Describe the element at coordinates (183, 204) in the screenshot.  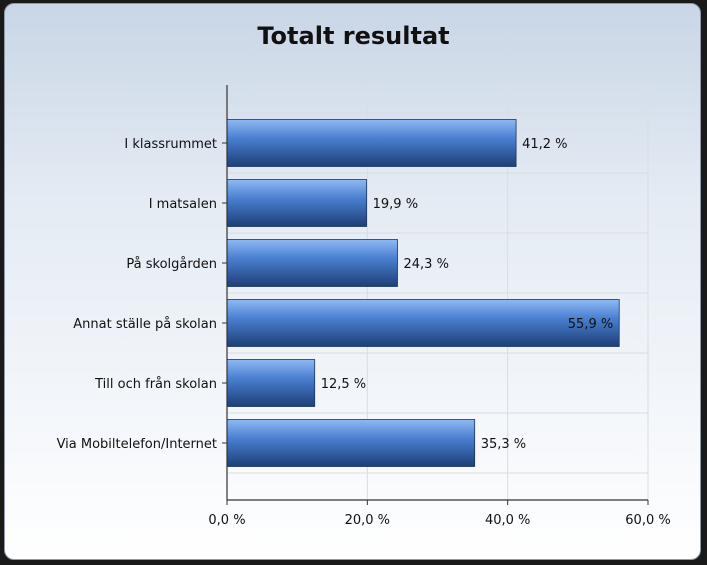
I see `category-label: I matsalen` at that location.